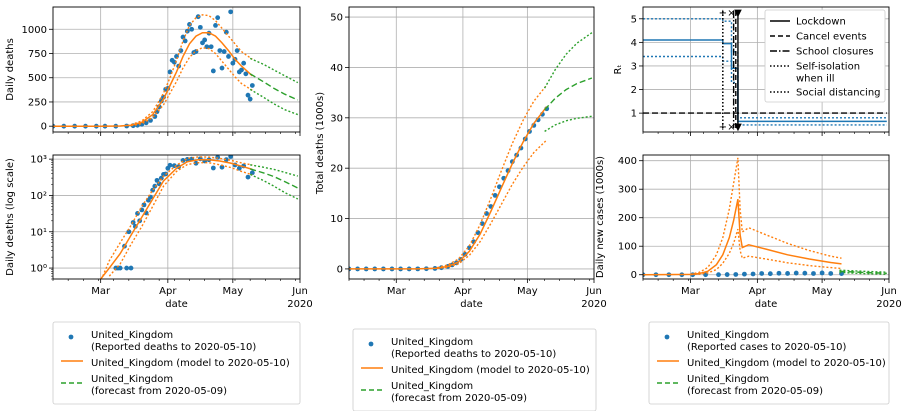  What do you see at coordinates (815, 79) in the screenshot?
I see `rt-legend-label: when ill` at bounding box center [815, 79].